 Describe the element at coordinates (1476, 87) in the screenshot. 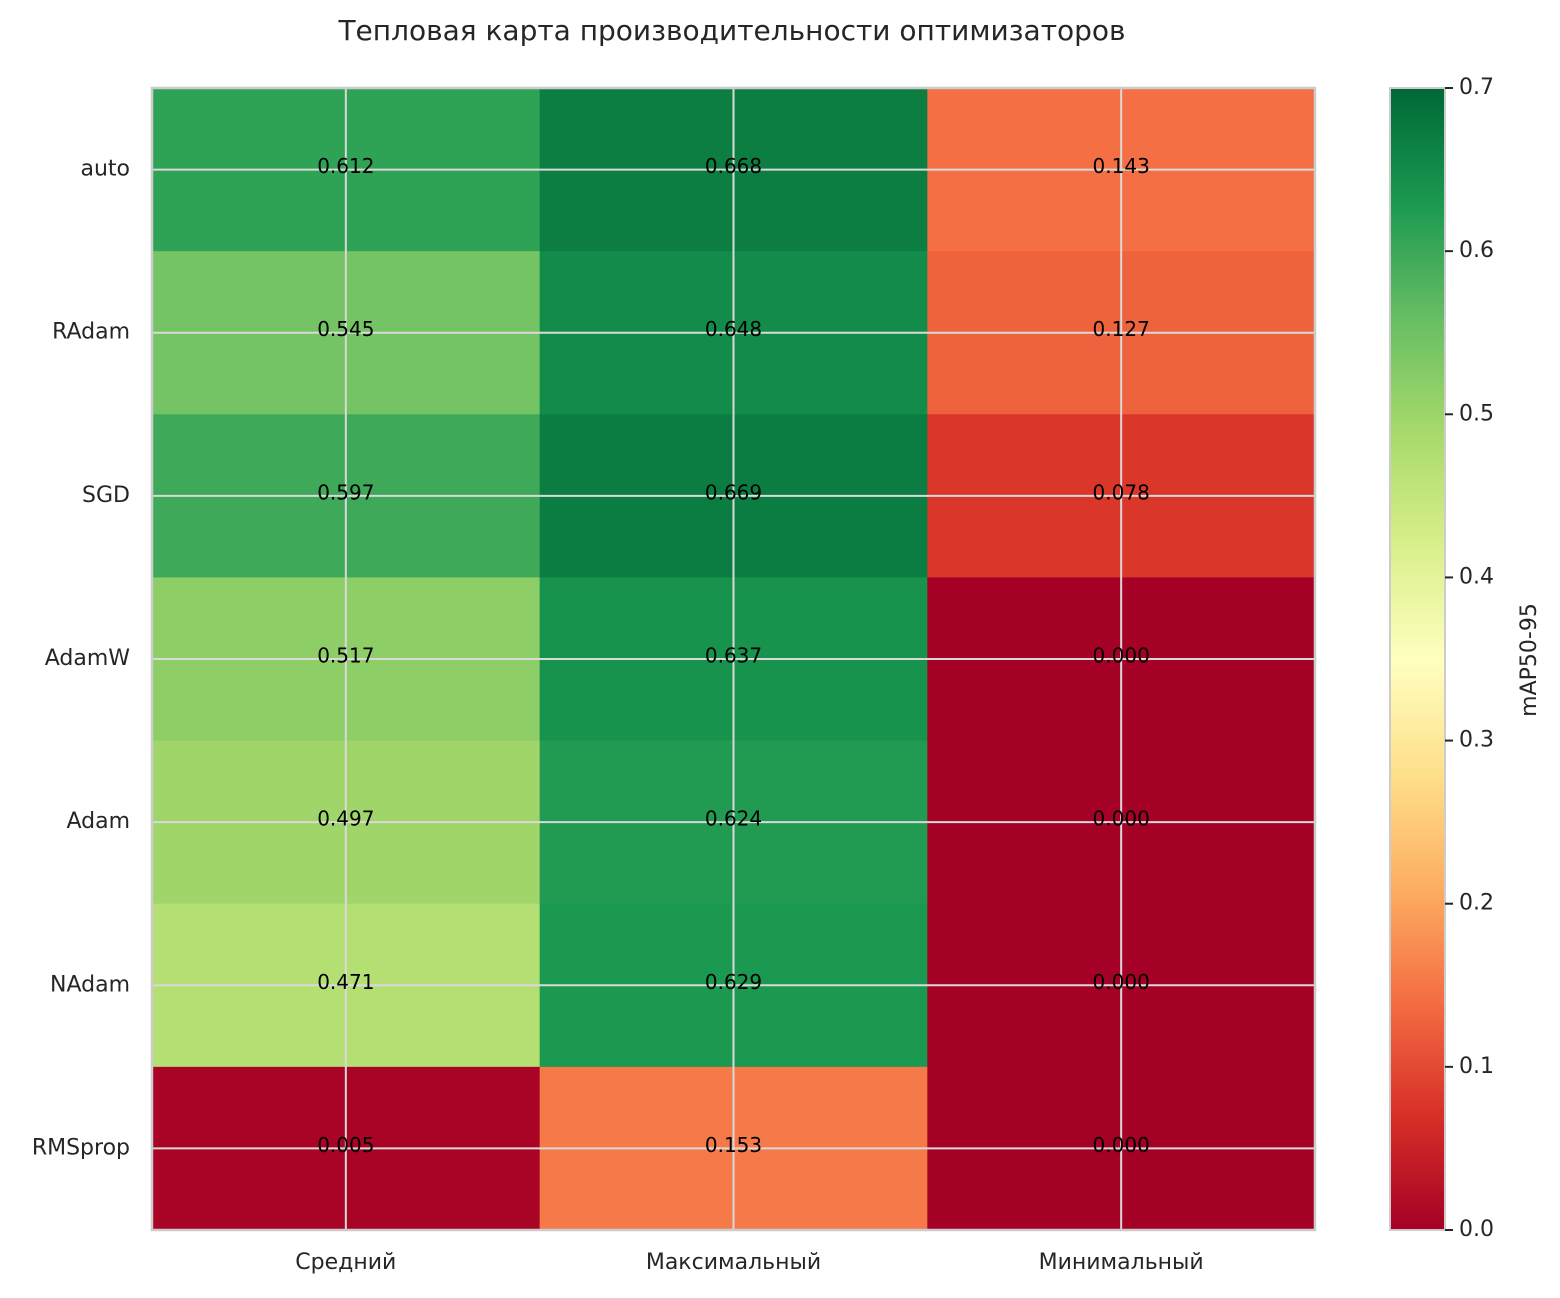

I see `colorbar-tick-label: 0.7` at that location.